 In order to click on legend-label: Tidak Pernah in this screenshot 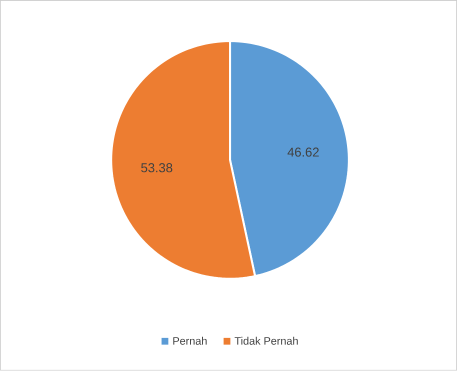, I will do `click(266, 340)`.